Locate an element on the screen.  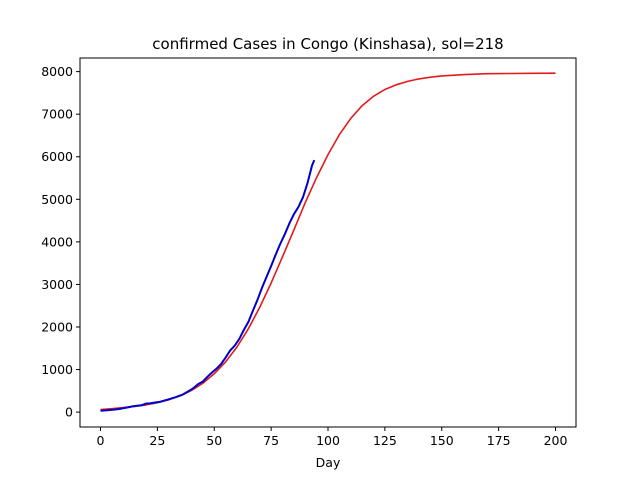
x-tick-label: 75 is located at coordinates (271, 440).